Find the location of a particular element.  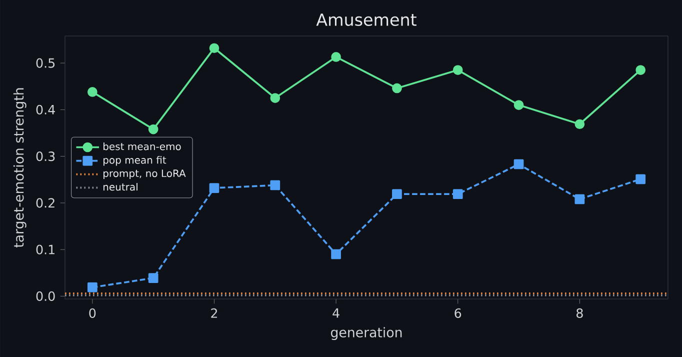

y-tick-label: 0.1 is located at coordinates (45, 249).